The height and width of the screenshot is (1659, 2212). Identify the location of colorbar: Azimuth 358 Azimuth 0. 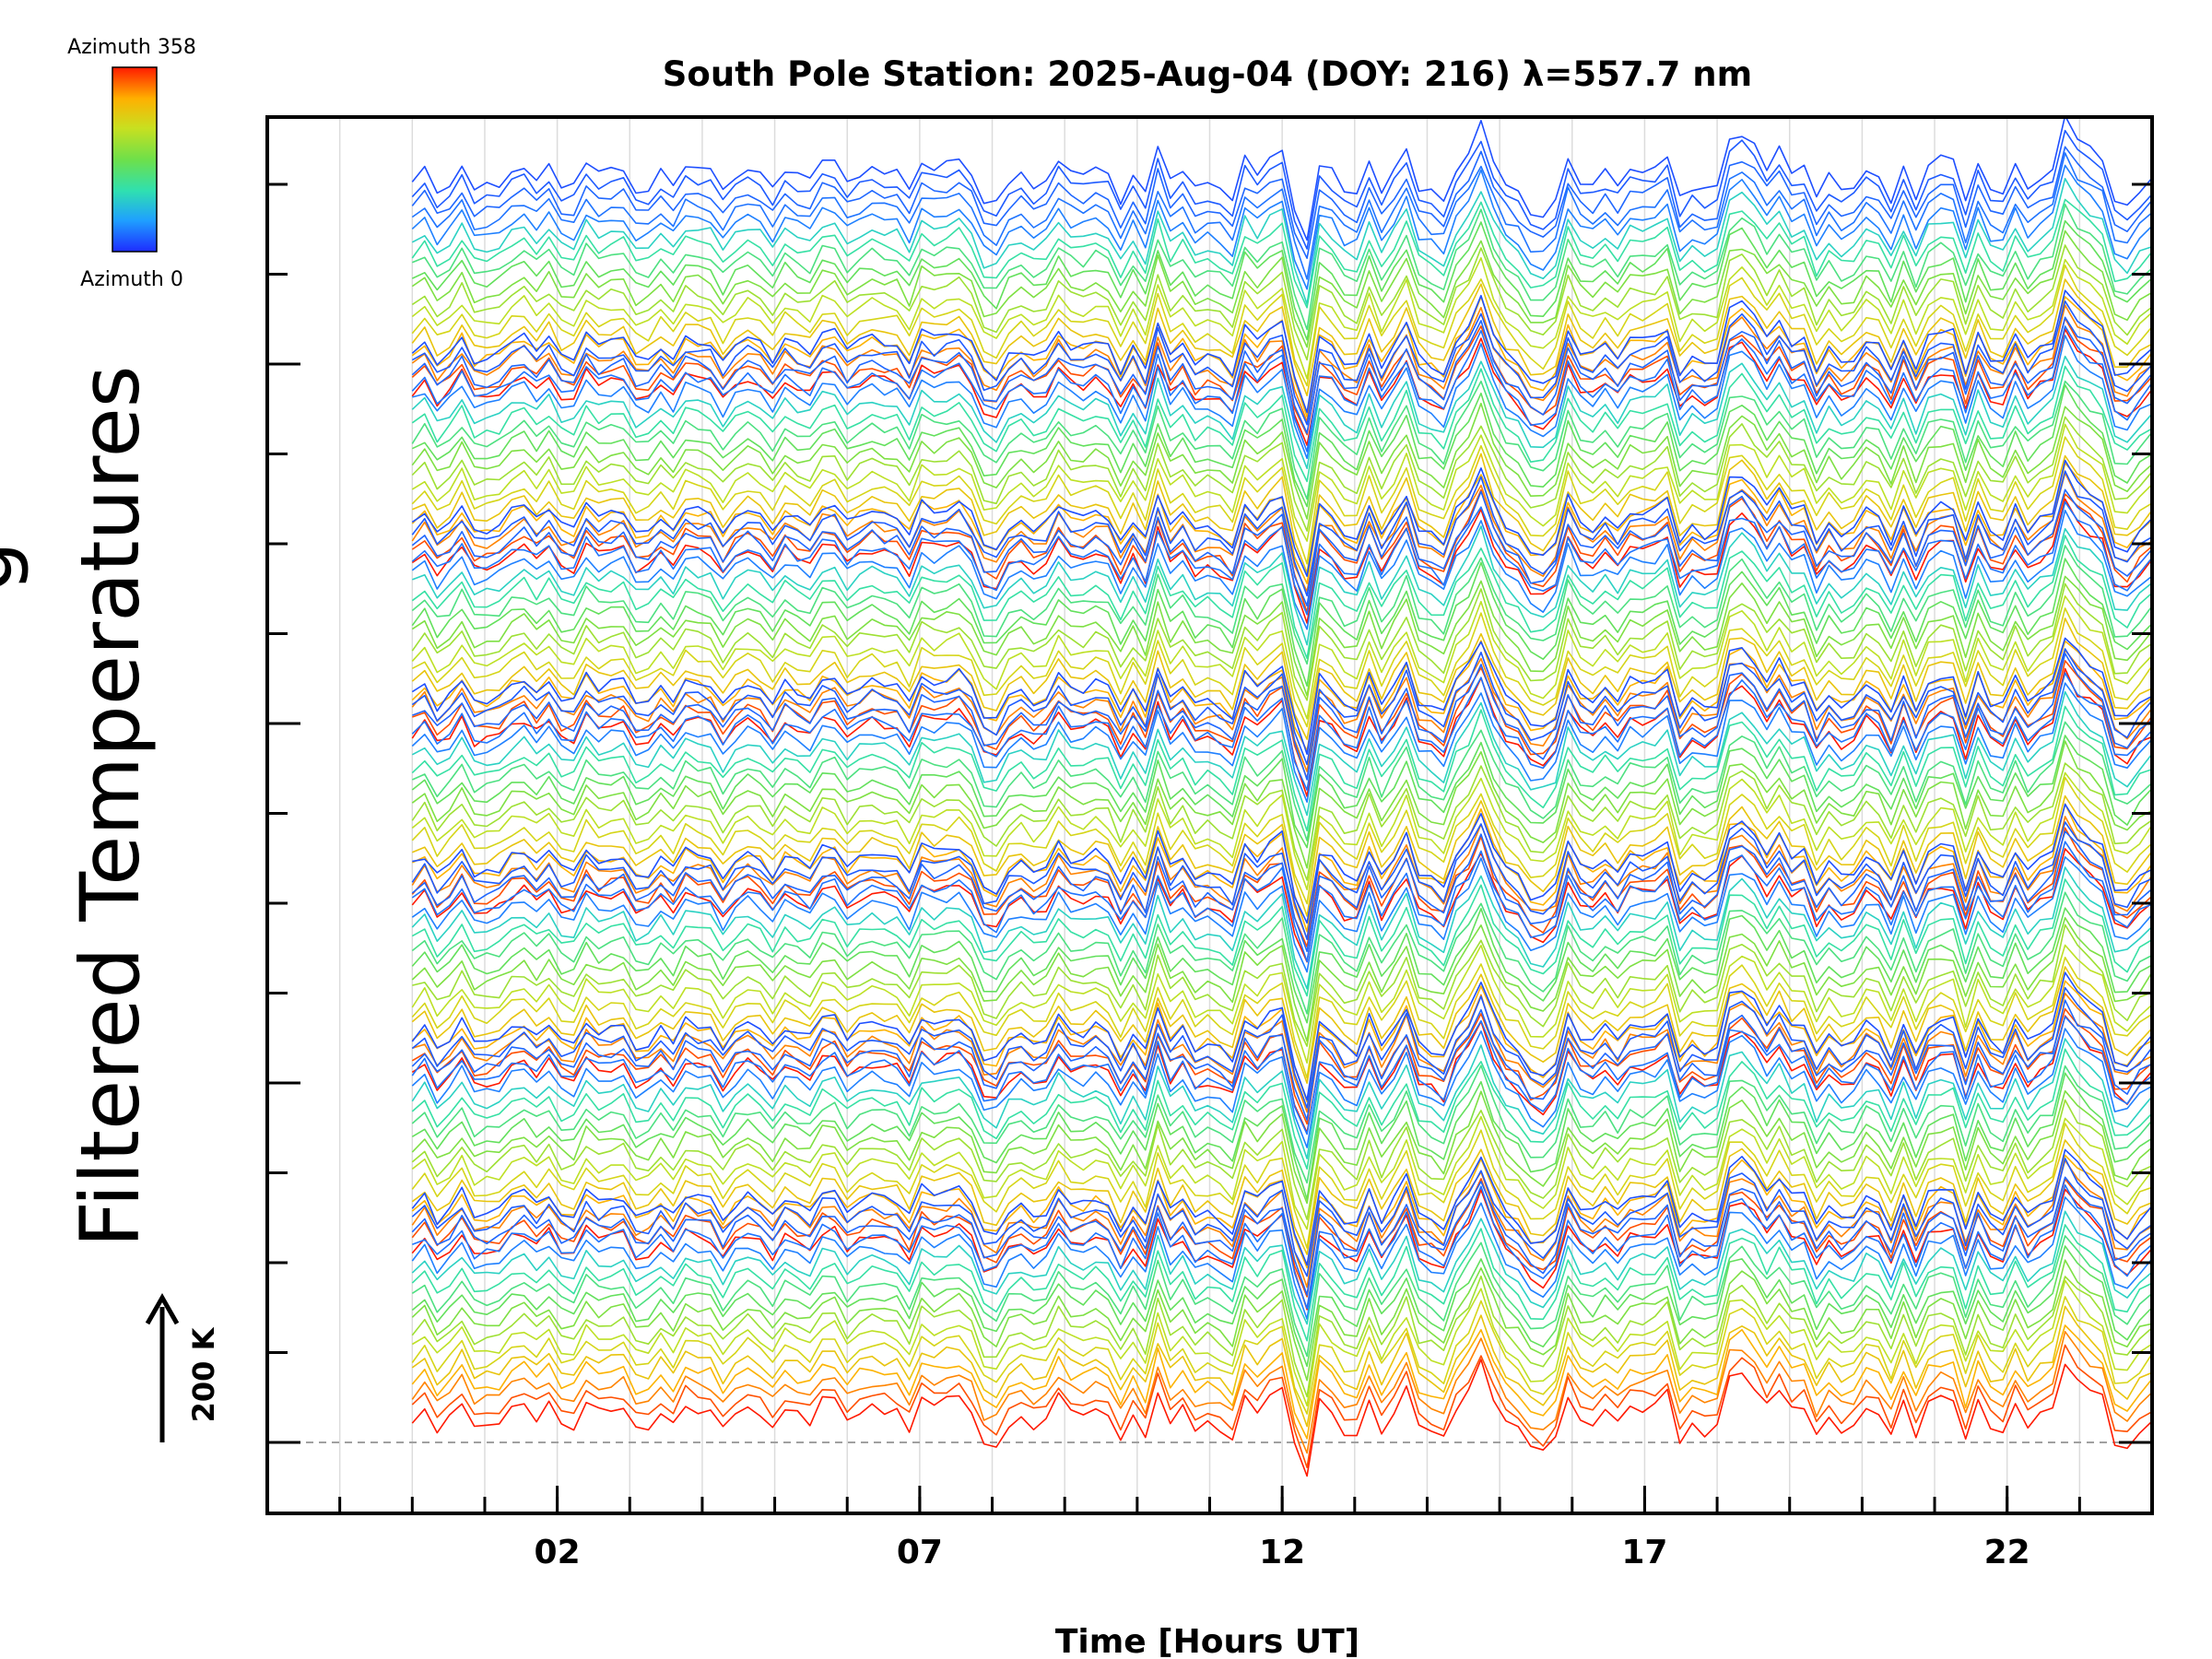
(131, 163).